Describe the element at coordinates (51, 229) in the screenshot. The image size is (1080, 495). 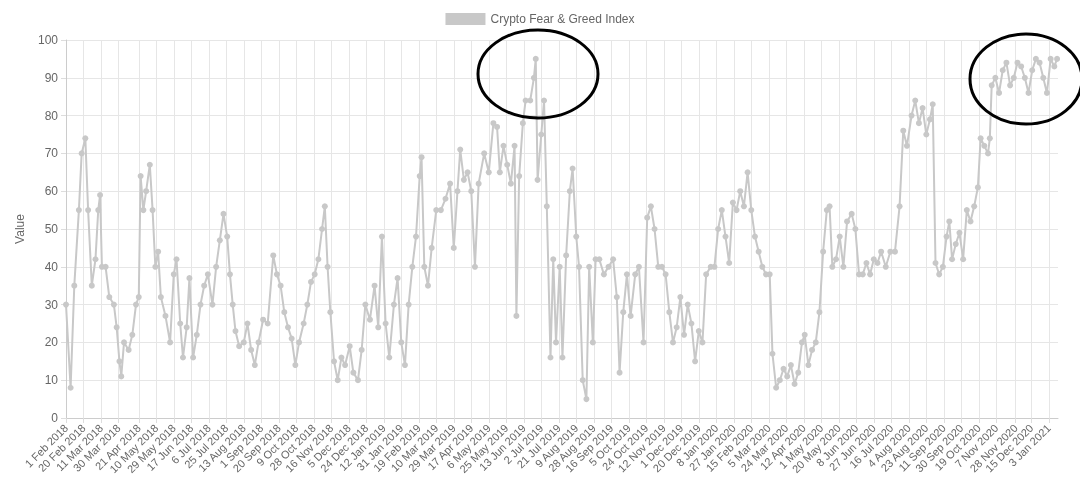
I see `y-tick-label: 50` at that location.